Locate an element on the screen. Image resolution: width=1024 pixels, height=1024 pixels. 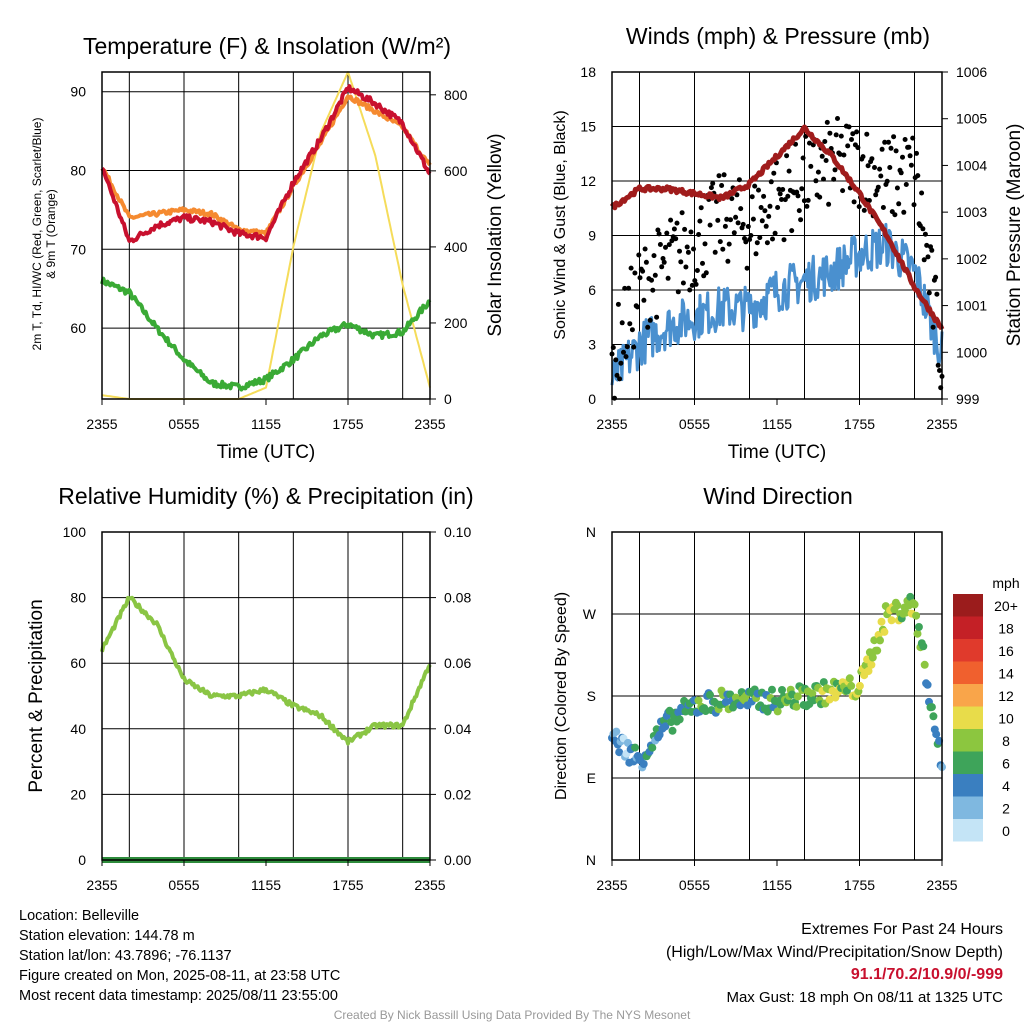
y-tick-label-right: 1001 is located at coordinates (971, 306).